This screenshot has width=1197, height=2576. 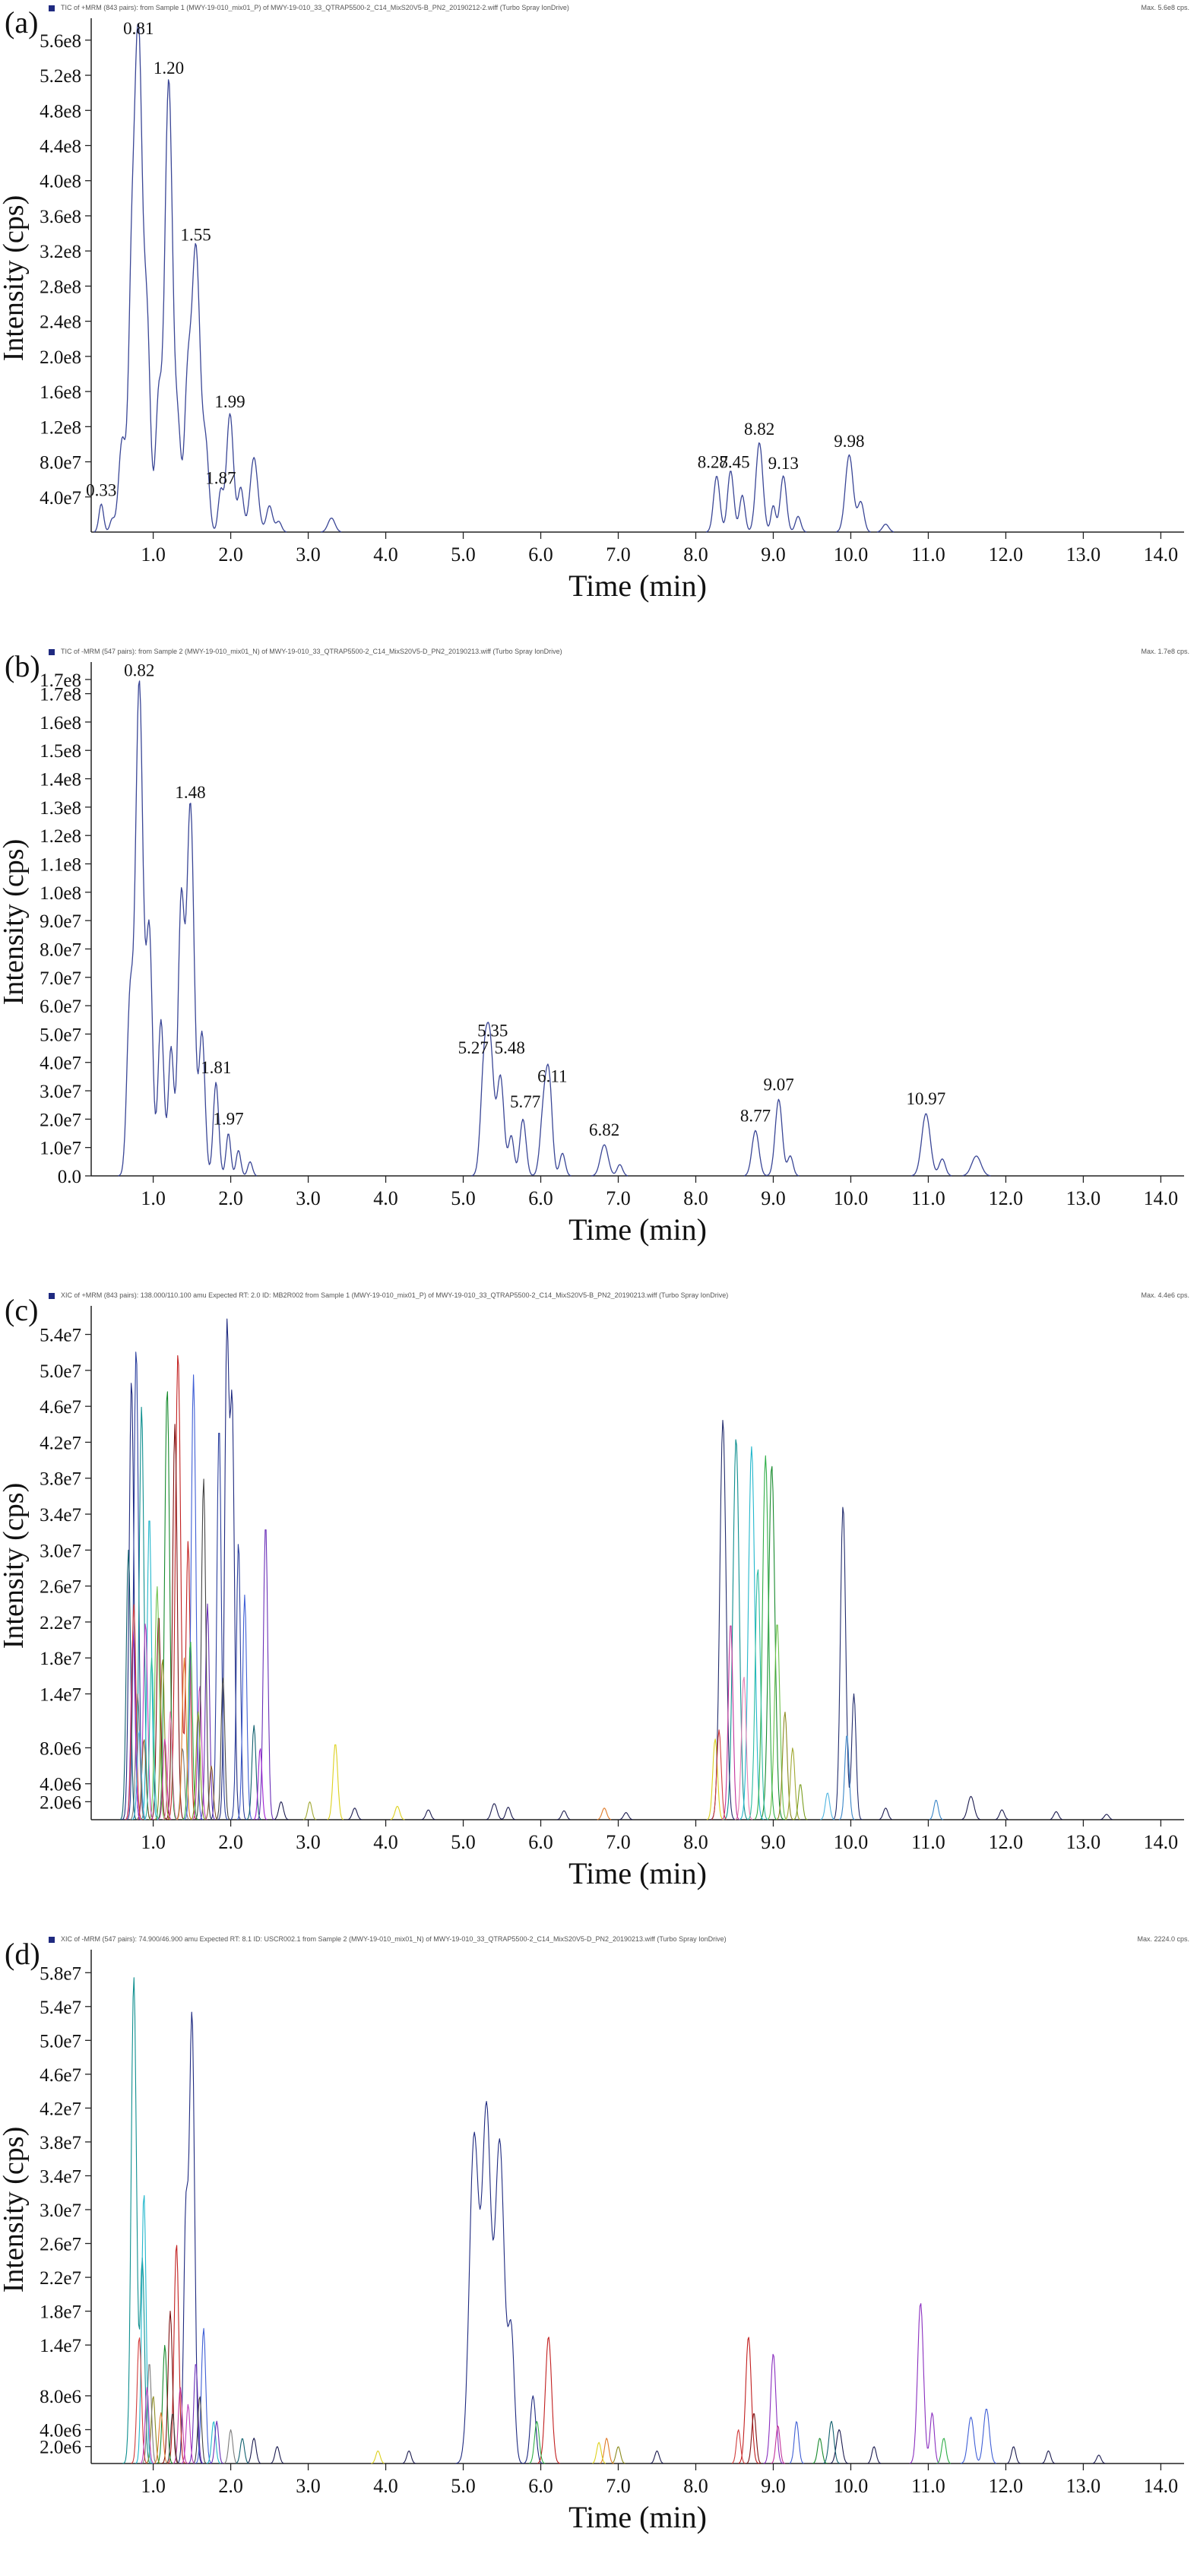 What do you see at coordinates (60, 1748) in the screenshot?
I see `y-tick-label: 8.0e6` at bounding box center [60, 1748].